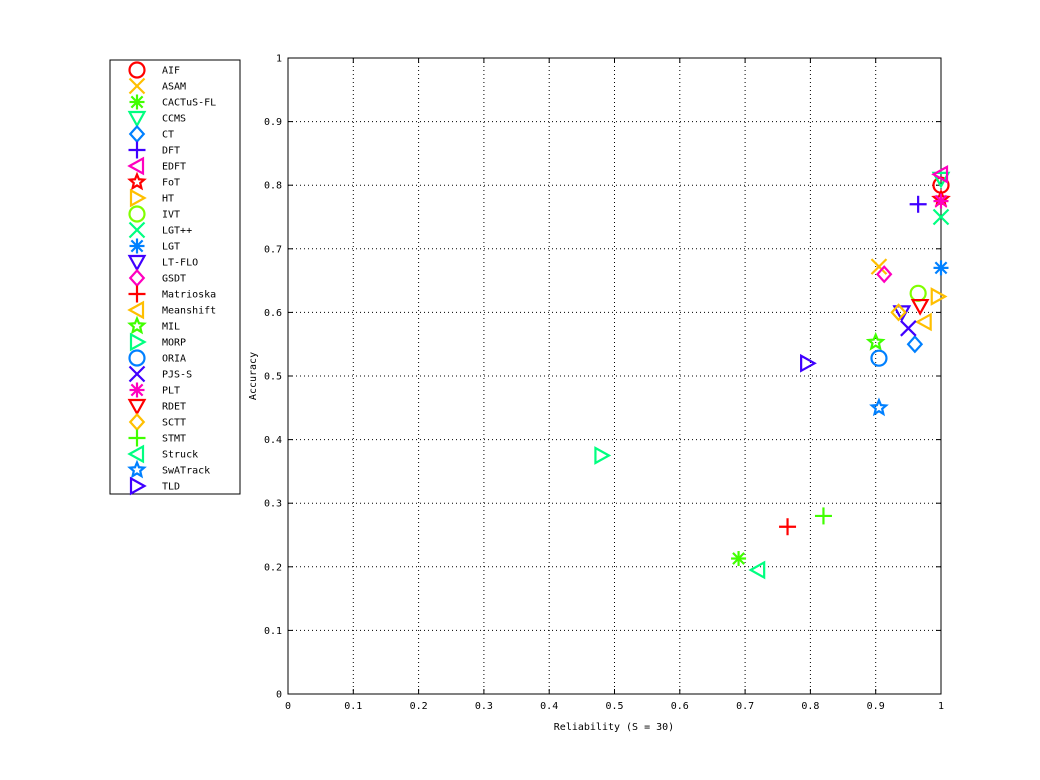 This screenshot has width=1040, height=780. What do you see at coordinates (171, 487) in the screenshot?
I see `legend-label: TLD` at bounding box center [171, 487].